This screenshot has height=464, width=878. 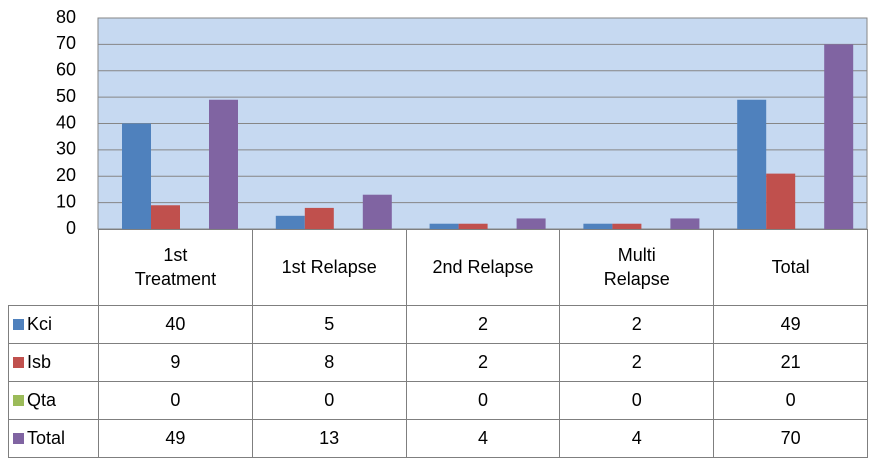 I want to click on x-tick-label: 1st Treatment, so click(x=175, y=267).